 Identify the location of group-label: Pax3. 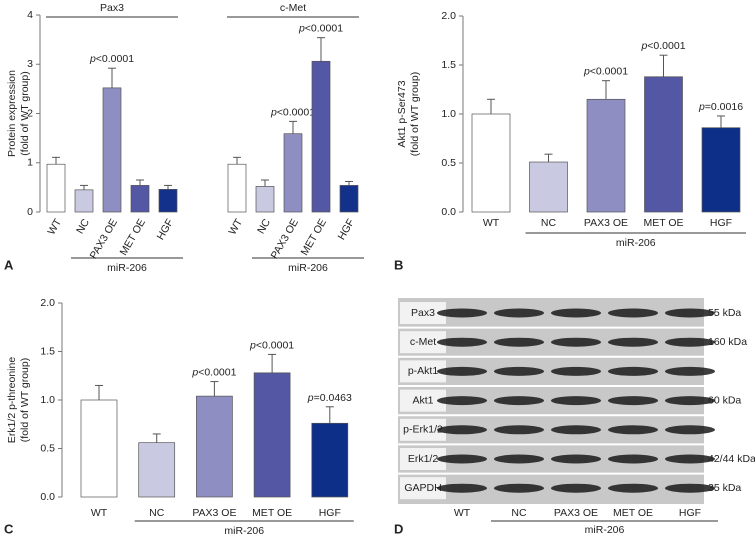
(112, 8).